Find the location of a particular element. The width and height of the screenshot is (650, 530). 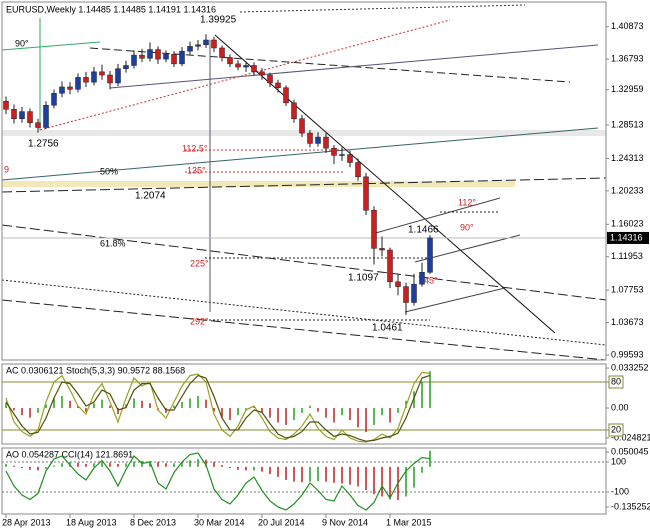

x-tick-label: 9 Nov 2014 is located at coordinates (345, 522).